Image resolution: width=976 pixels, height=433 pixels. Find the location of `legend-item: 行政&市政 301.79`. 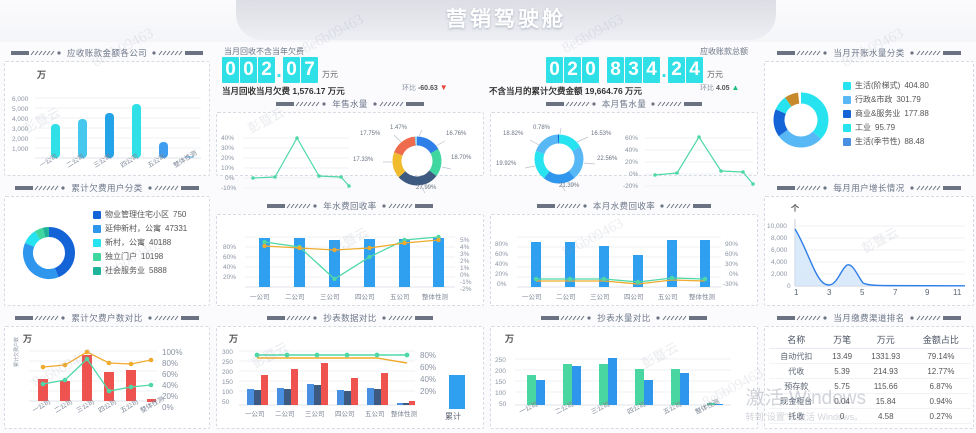

legend-item: 行政&市政 301.79 is located at coordinates (886, 99).